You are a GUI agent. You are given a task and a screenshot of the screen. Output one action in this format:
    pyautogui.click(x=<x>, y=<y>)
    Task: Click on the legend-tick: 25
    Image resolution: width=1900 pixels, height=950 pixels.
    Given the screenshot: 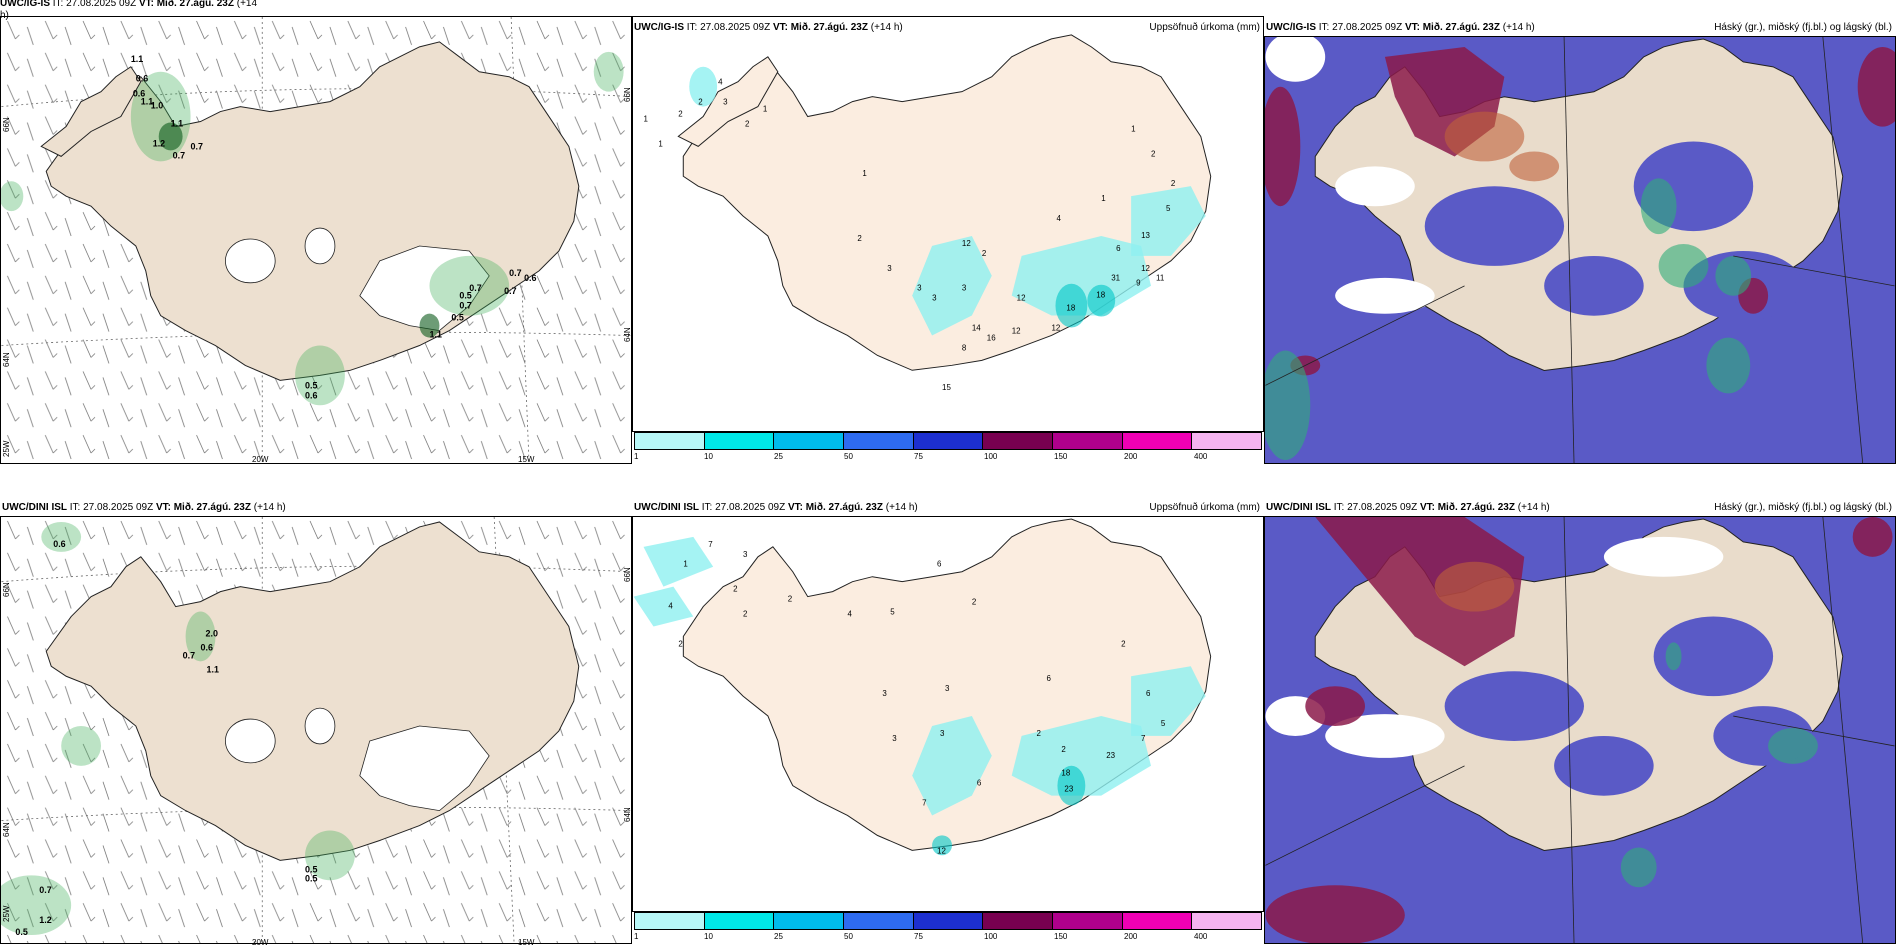 What is the action you would take?
    pyautogui.click(x=778, y=936)
    